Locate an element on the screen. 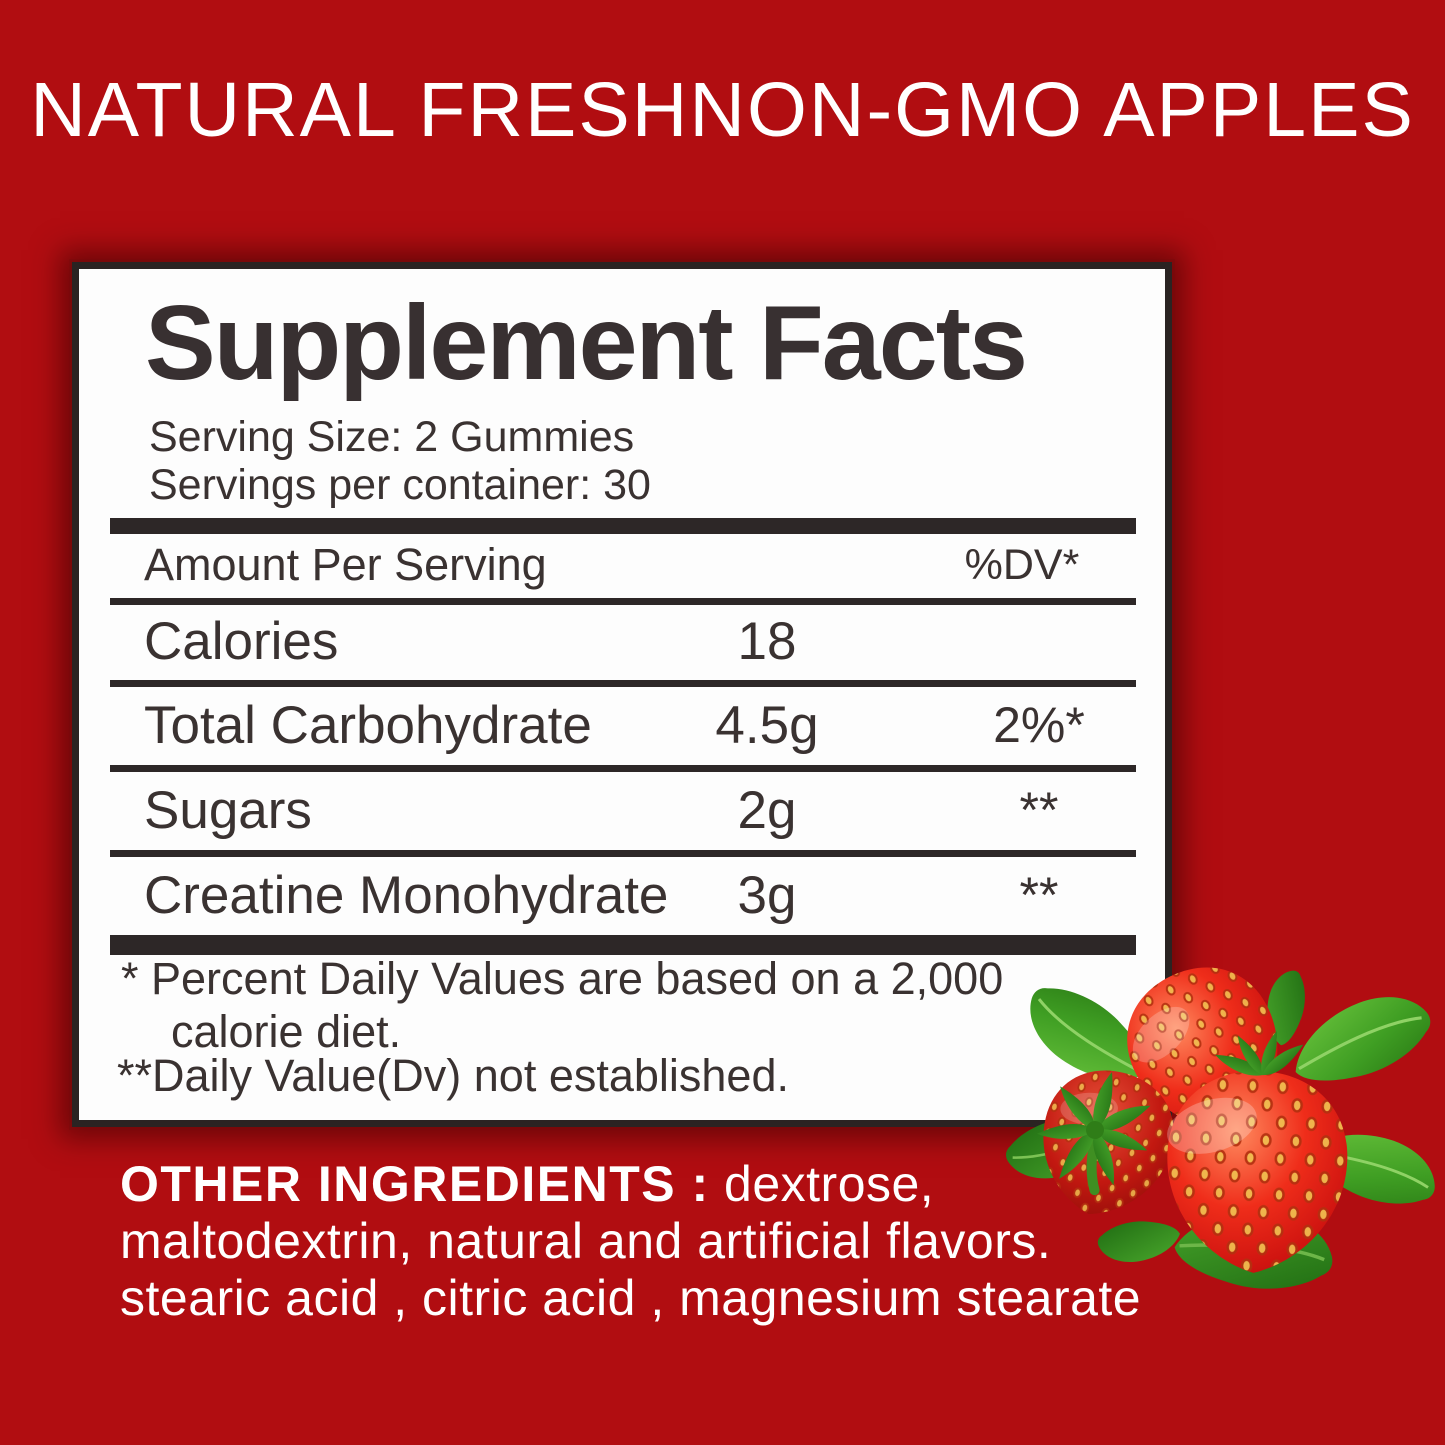  row-amount: 3g is located at coordinates (767, 895).